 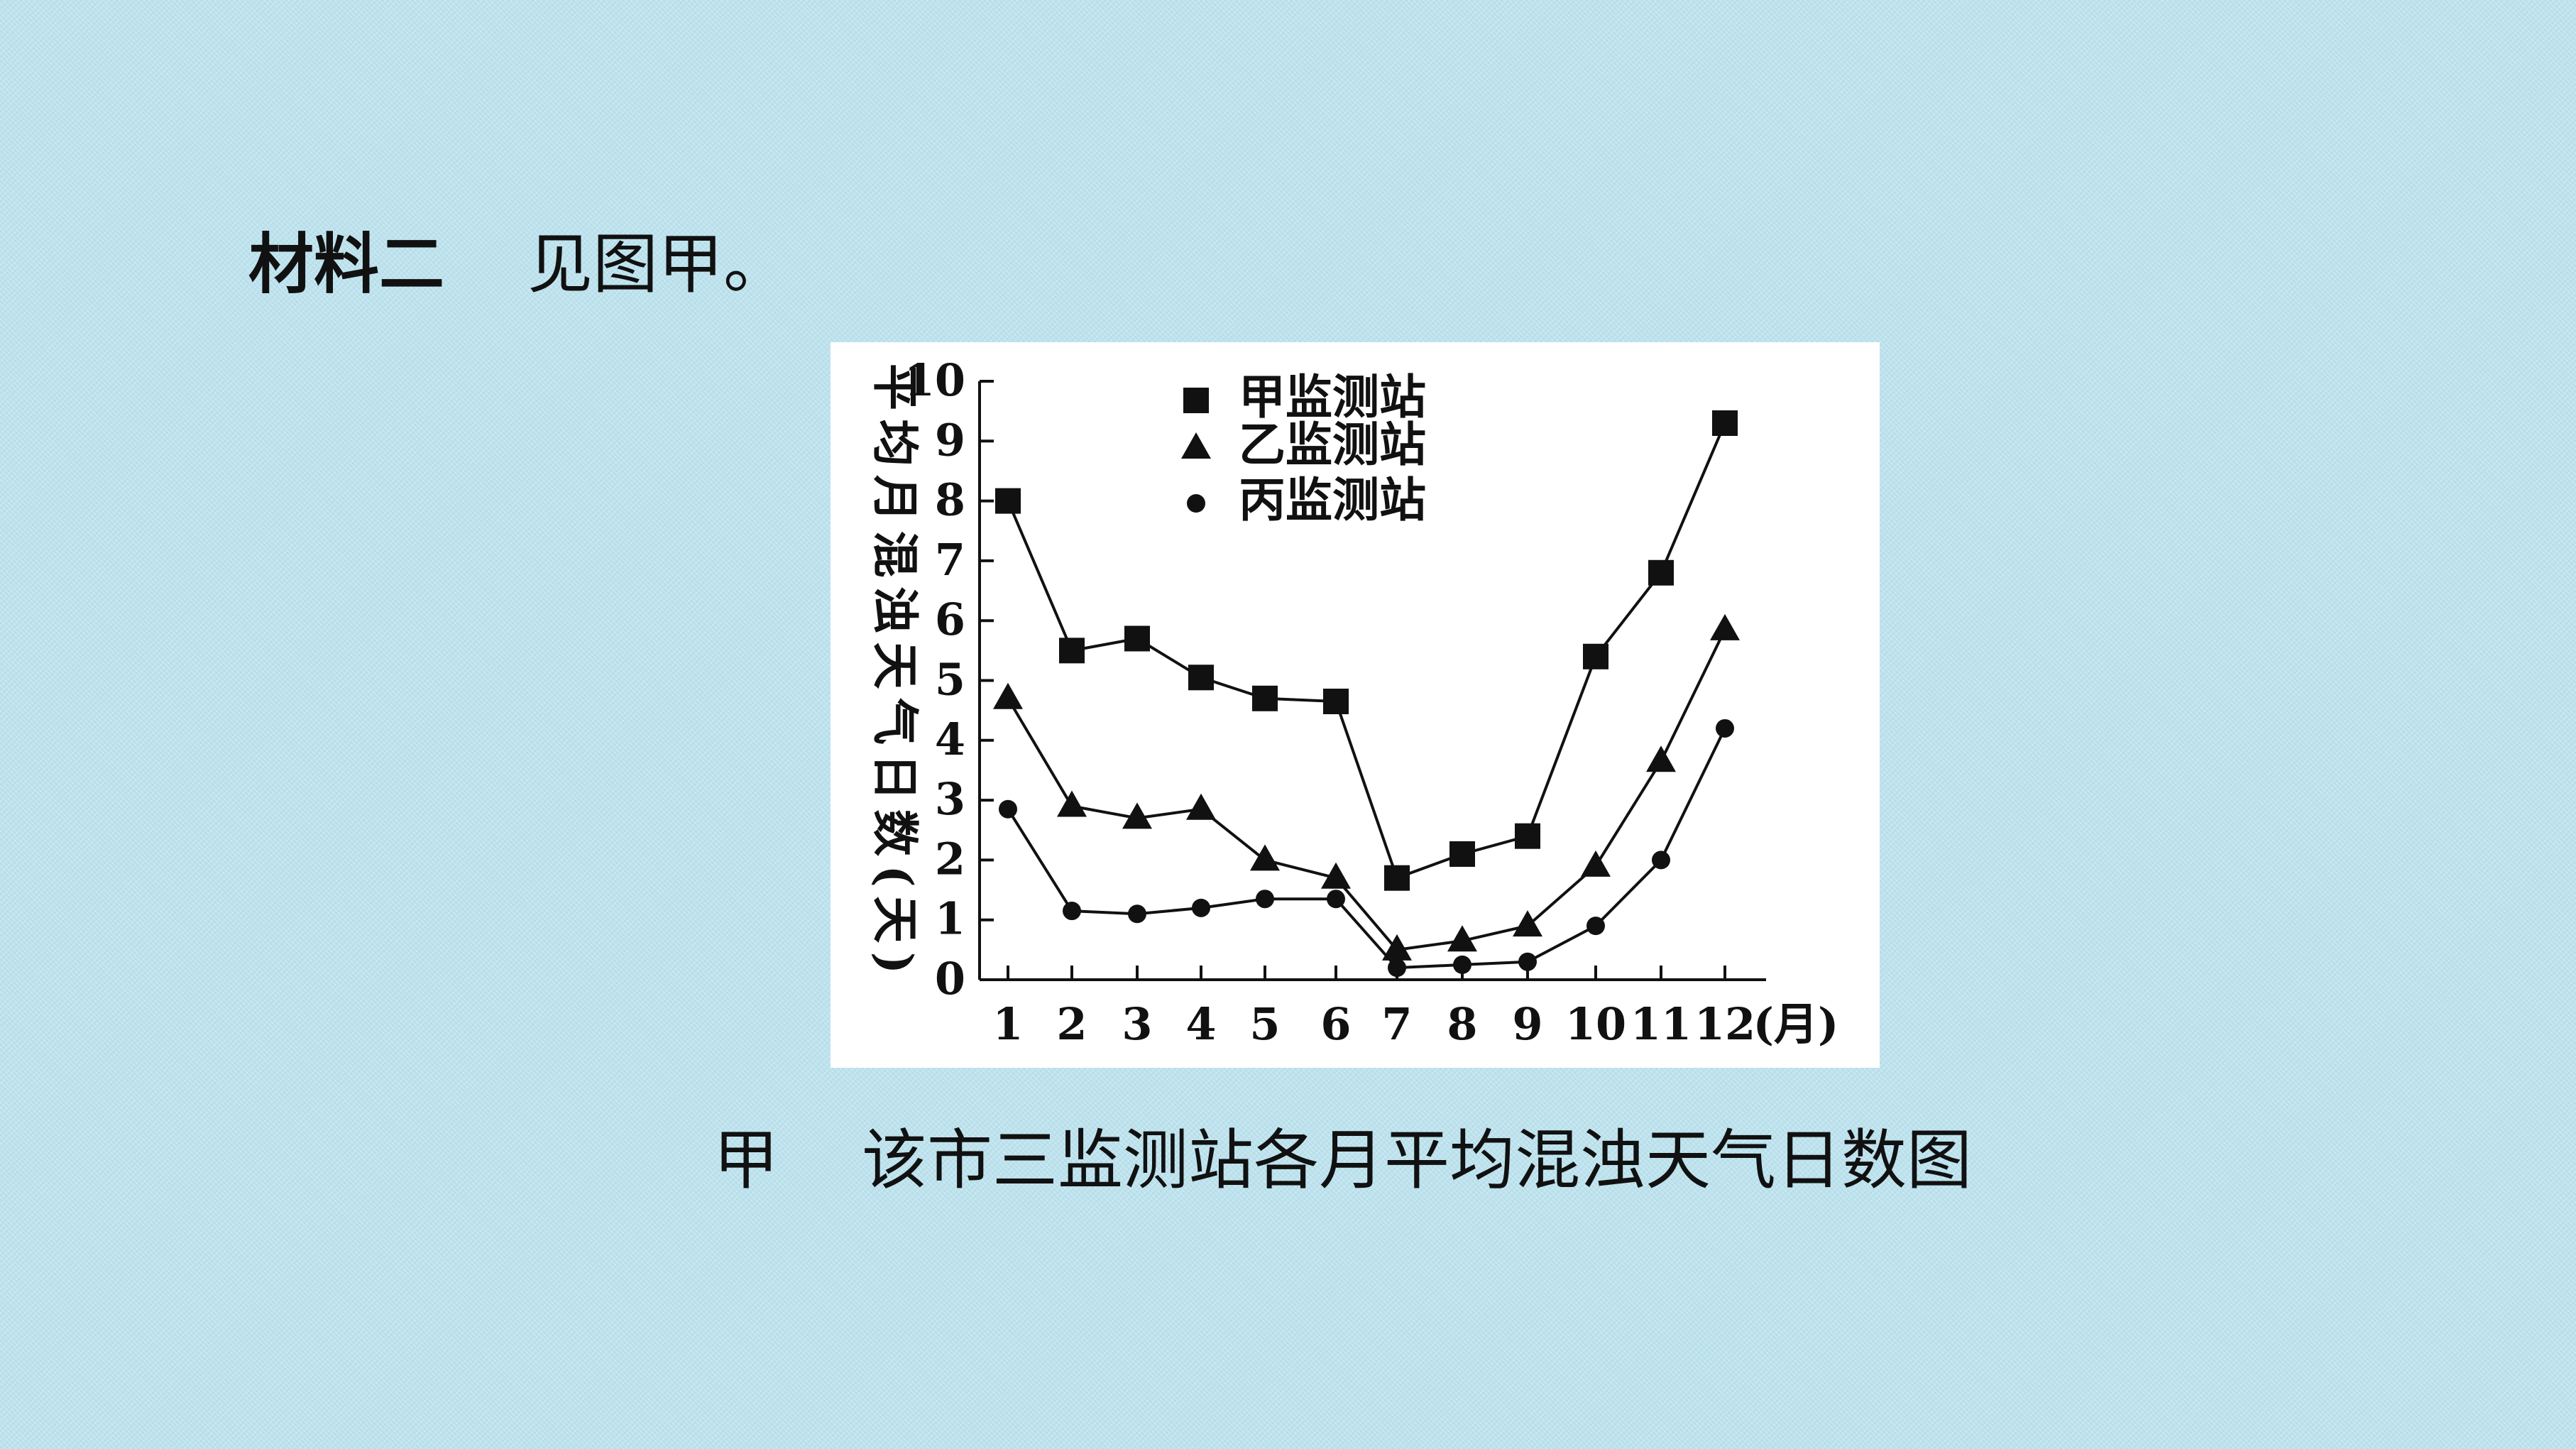 What do you see at coordinates (1661, 1024) in the screenshot?
I see `x-tick-label: 11` at bounding box center [1661, 1024].